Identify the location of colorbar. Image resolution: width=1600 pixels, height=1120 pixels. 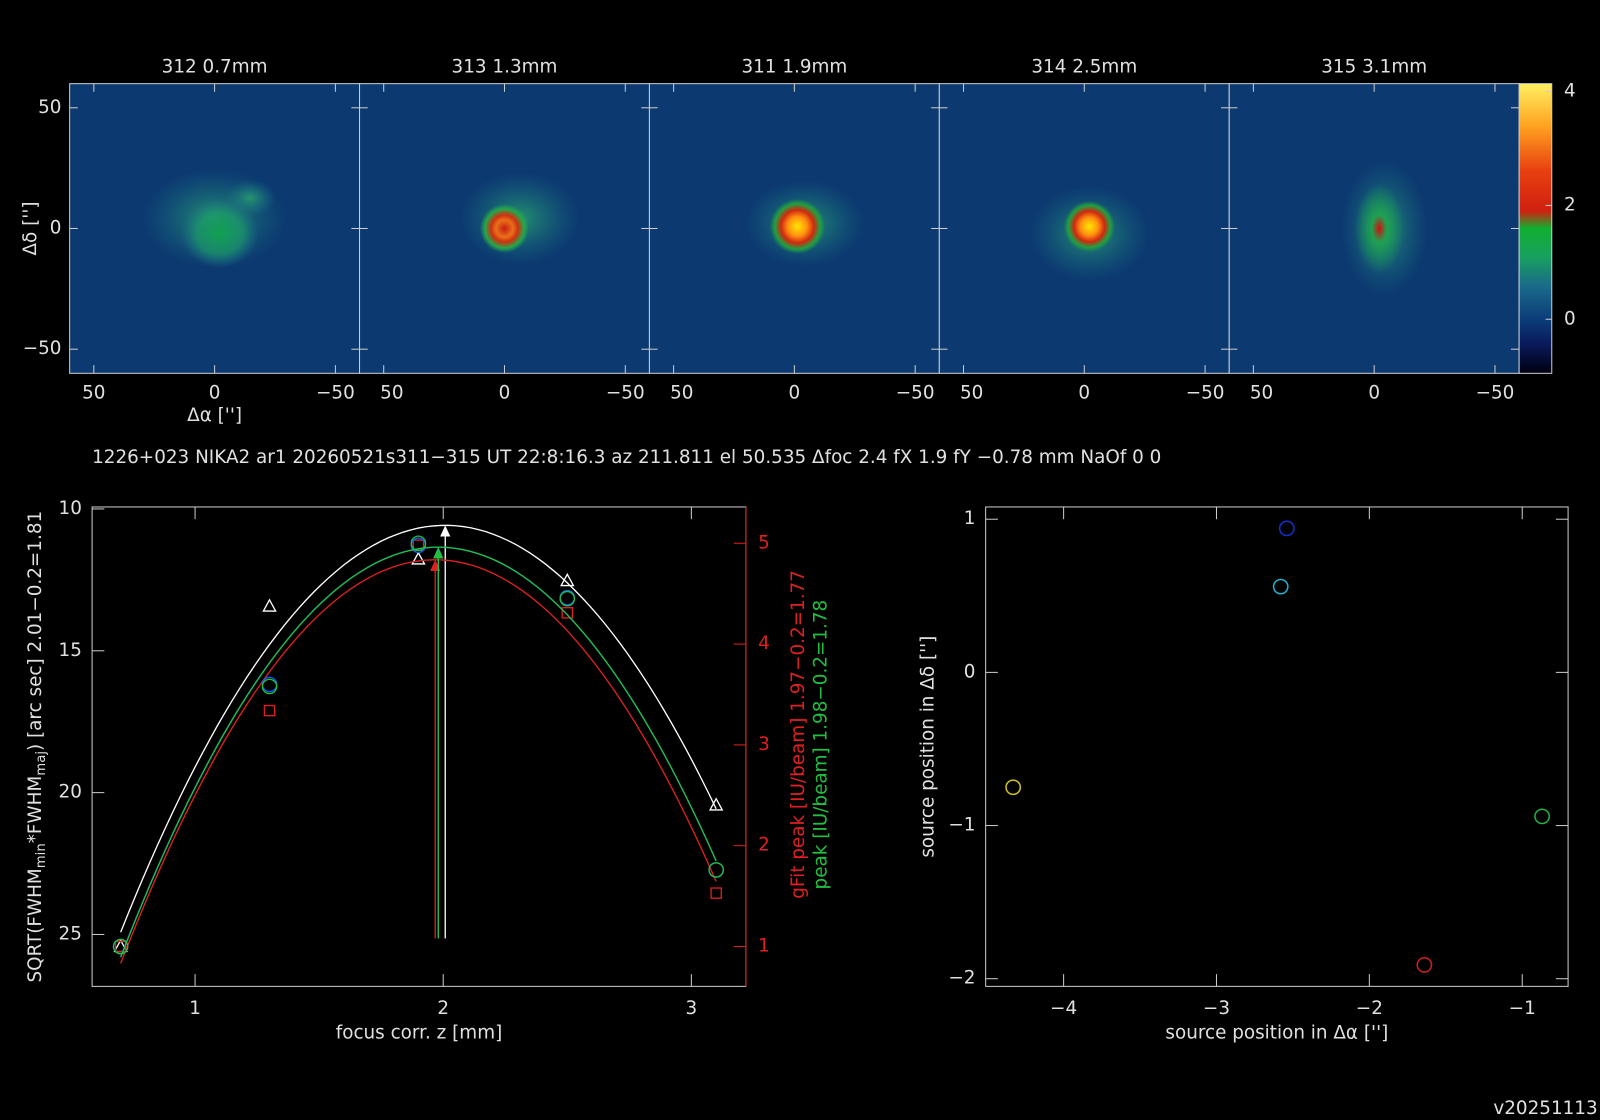
(1535, 228).